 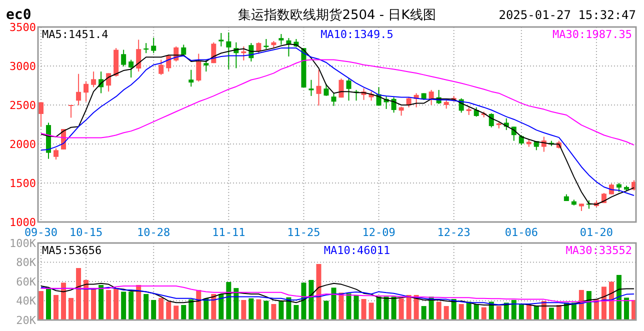 What do you see at coordinates (72, 250) in the screenshot?
I see `text: MA5:53656` at bounding box center [72, 250].